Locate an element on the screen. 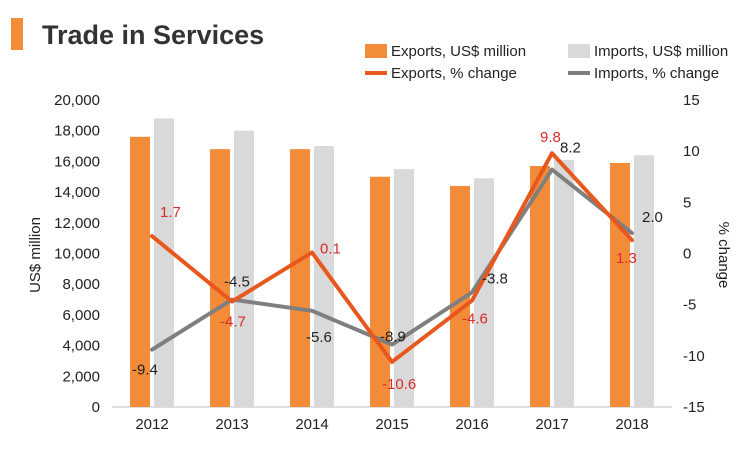 This screenshot has width=750, height=450. x-tick-label: 2018 is located at coordinates (631, 424).